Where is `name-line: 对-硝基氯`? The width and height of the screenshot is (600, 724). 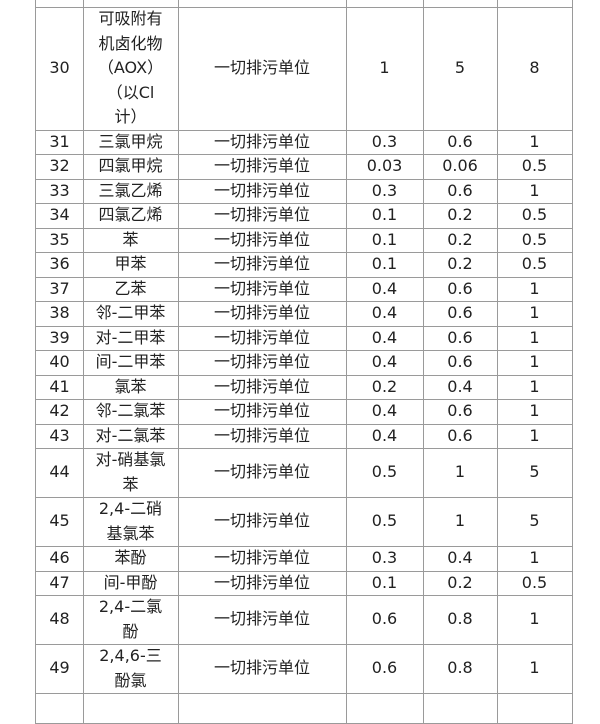 name-line: 对-硝基氯 is located at coordinates (130, 459).